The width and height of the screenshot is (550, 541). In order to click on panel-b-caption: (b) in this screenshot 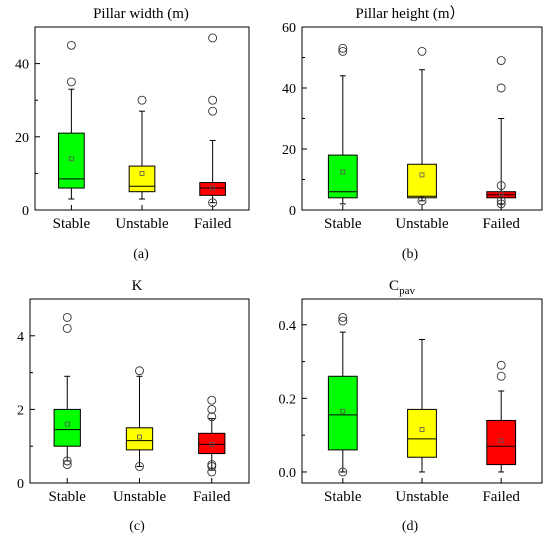, I will do `click(410, 254)`.